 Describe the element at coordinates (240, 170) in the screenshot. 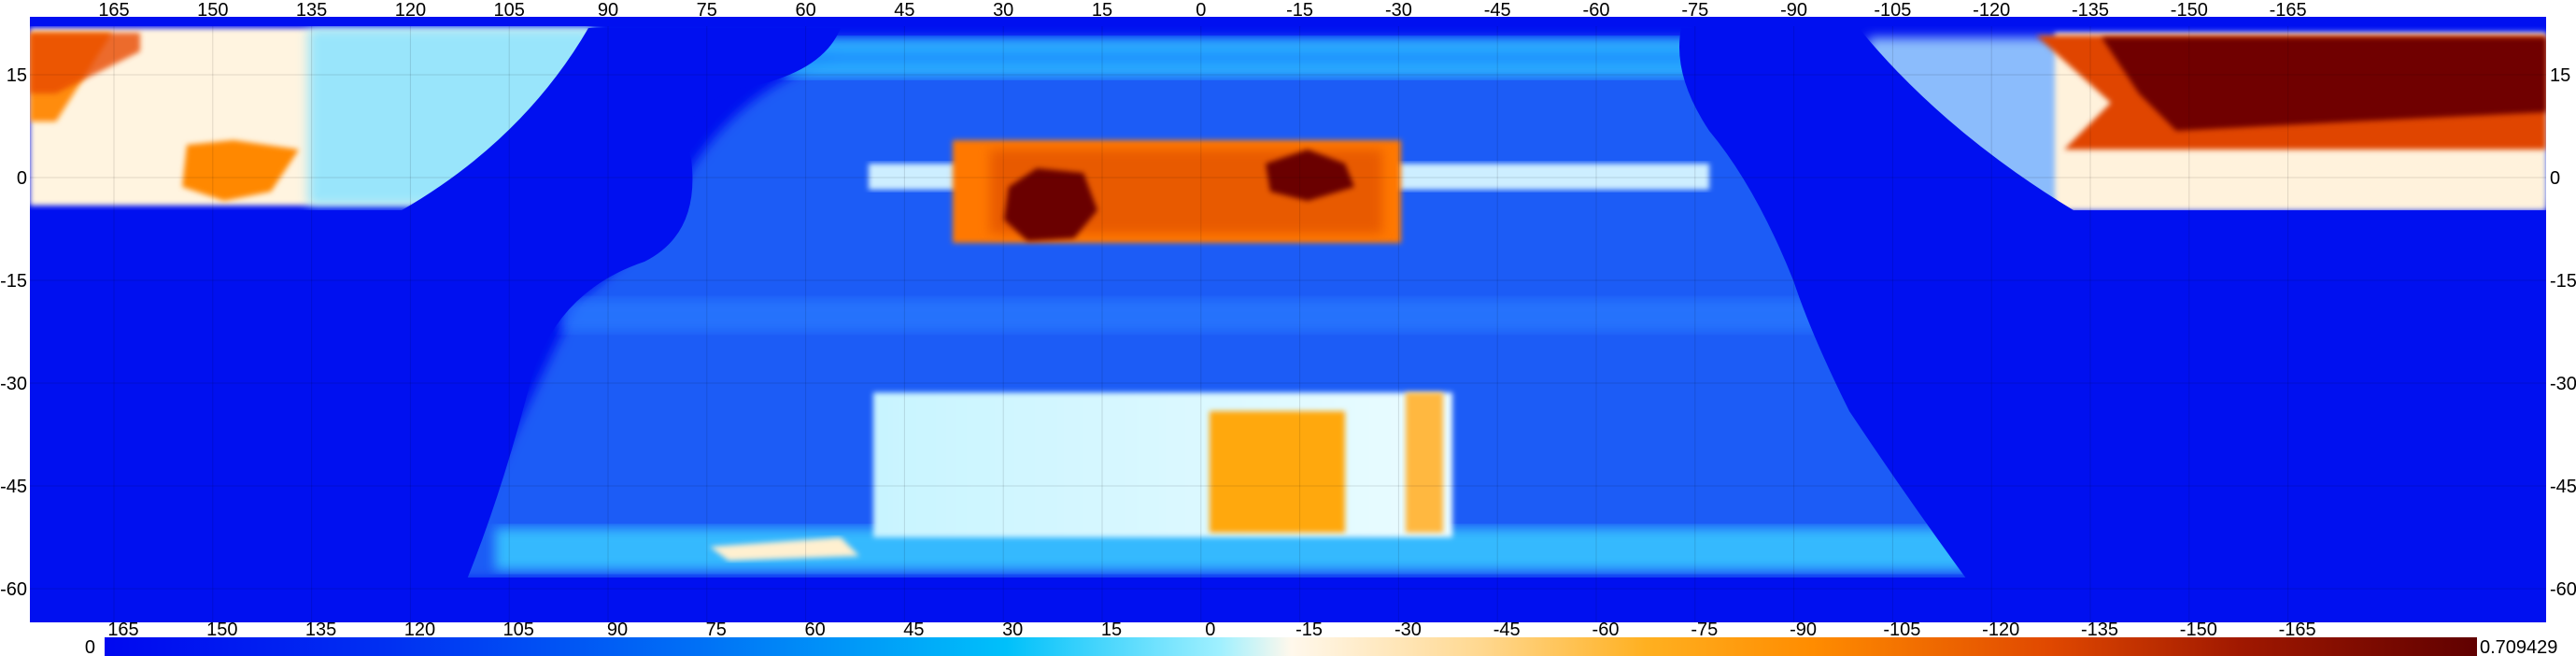

I see `left-orange-patch` at that location.